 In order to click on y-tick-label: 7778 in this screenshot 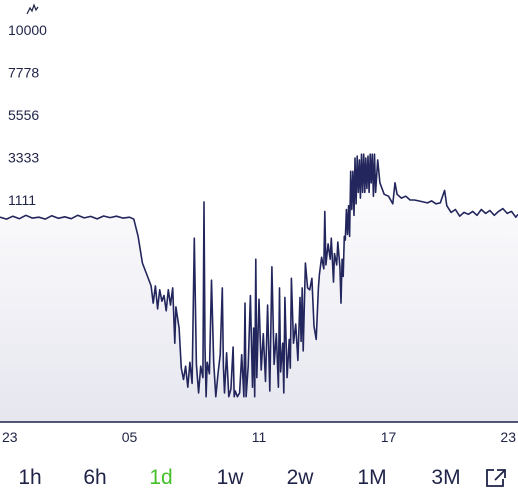, I will do `click(23, 72)`.